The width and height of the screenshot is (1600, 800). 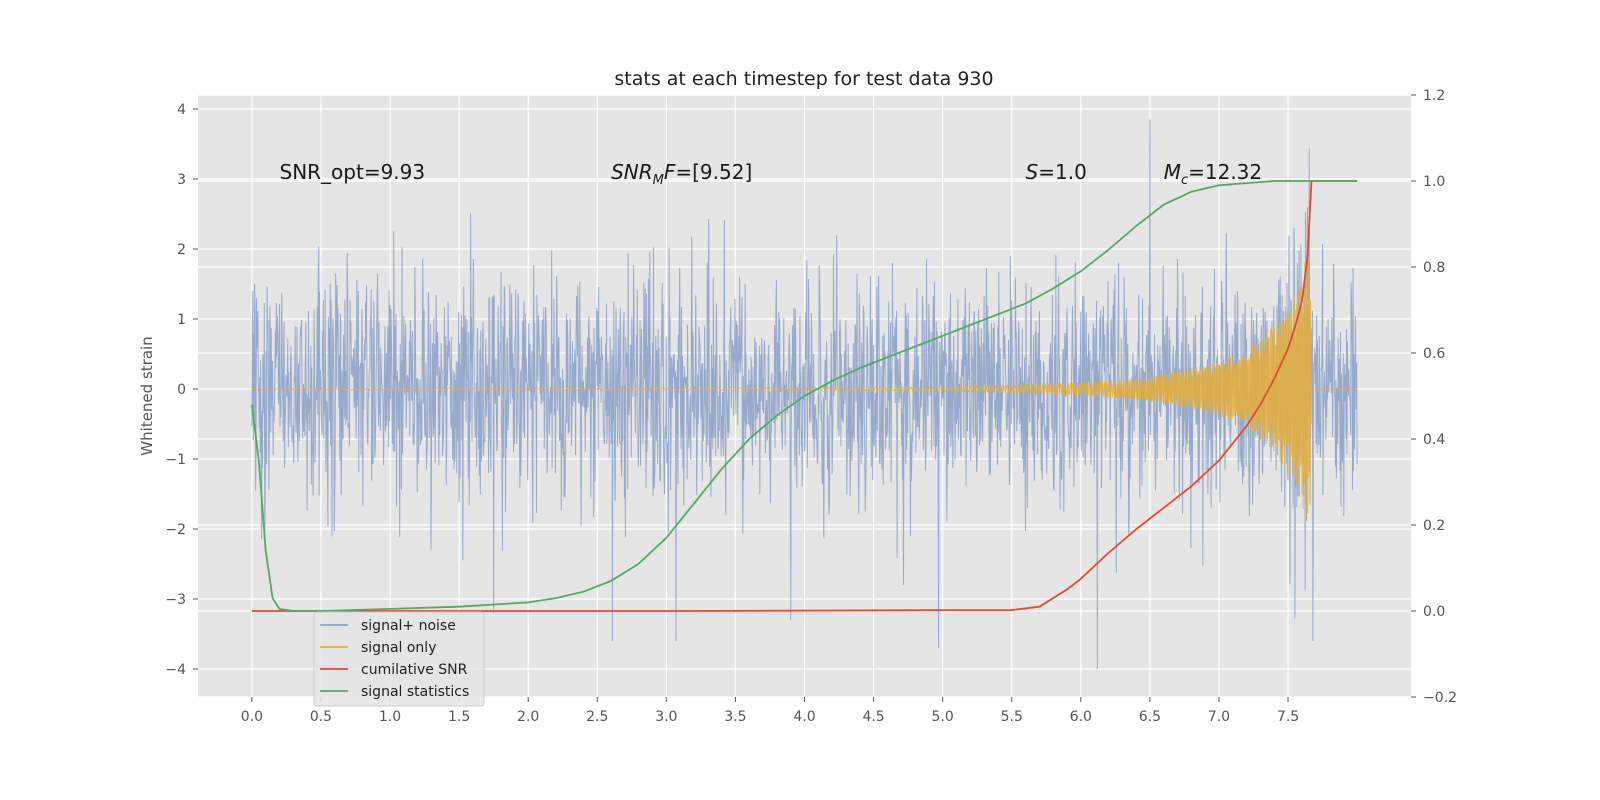 What do you see at coordinates (1288, 717) in the screenshot?
I see `x-tick-label: 7.5` at bounding box center [1288, 717].